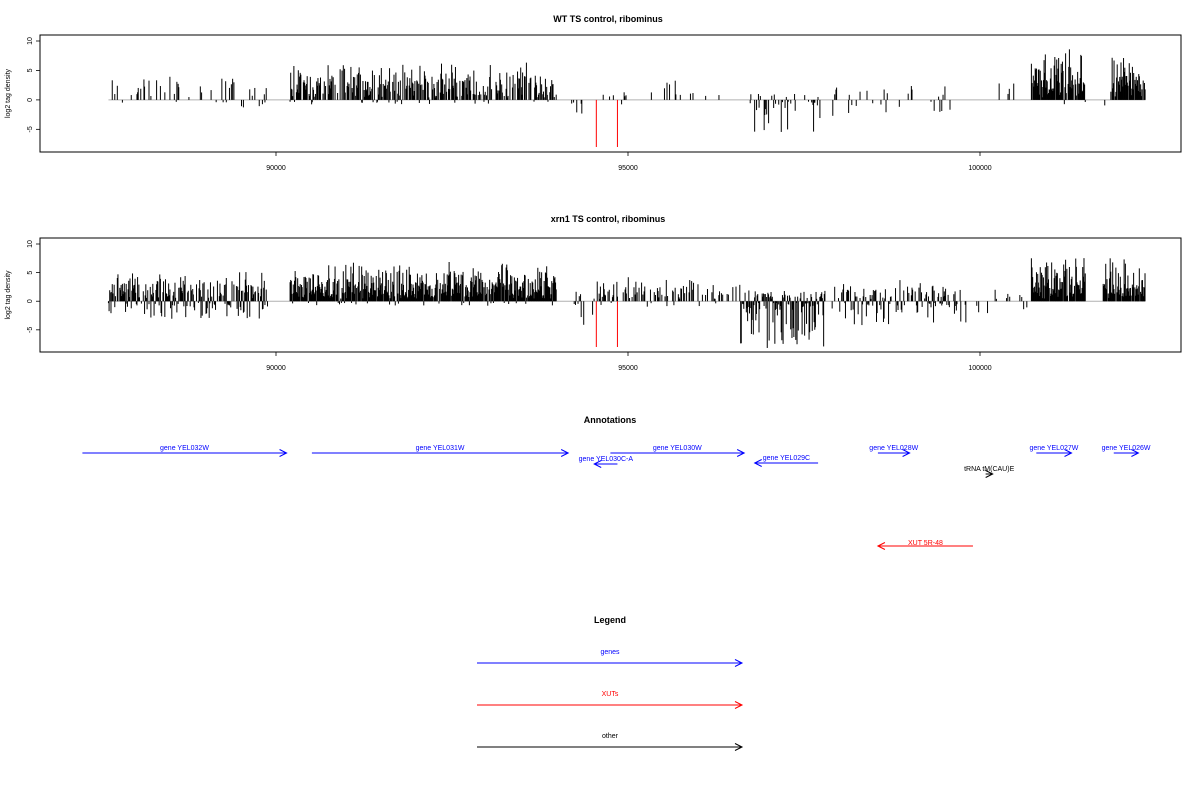 The image size is (1200, 800). I want to click on annotation-label: gene YEL031W, so click(440, 448).